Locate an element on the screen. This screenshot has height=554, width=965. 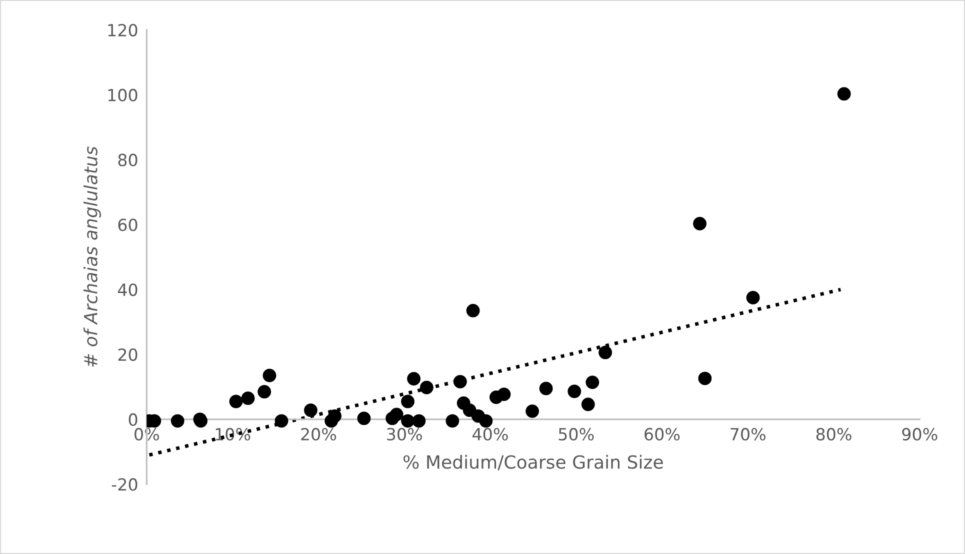
y-tick-label: -20 is located at coordinates (125, 484).